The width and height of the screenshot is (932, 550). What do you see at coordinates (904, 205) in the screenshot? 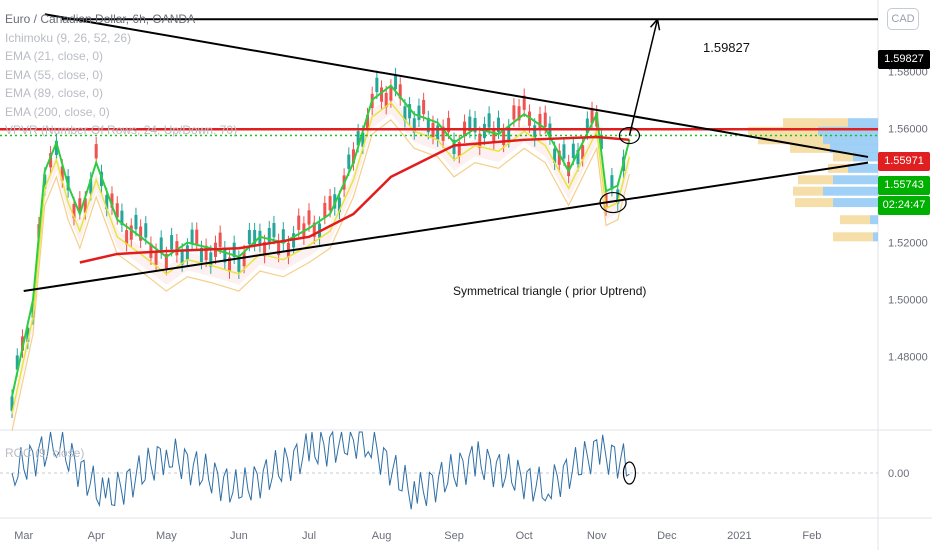
I see `countdown-badge: 02:24:47` at bounding box center [904, 205].